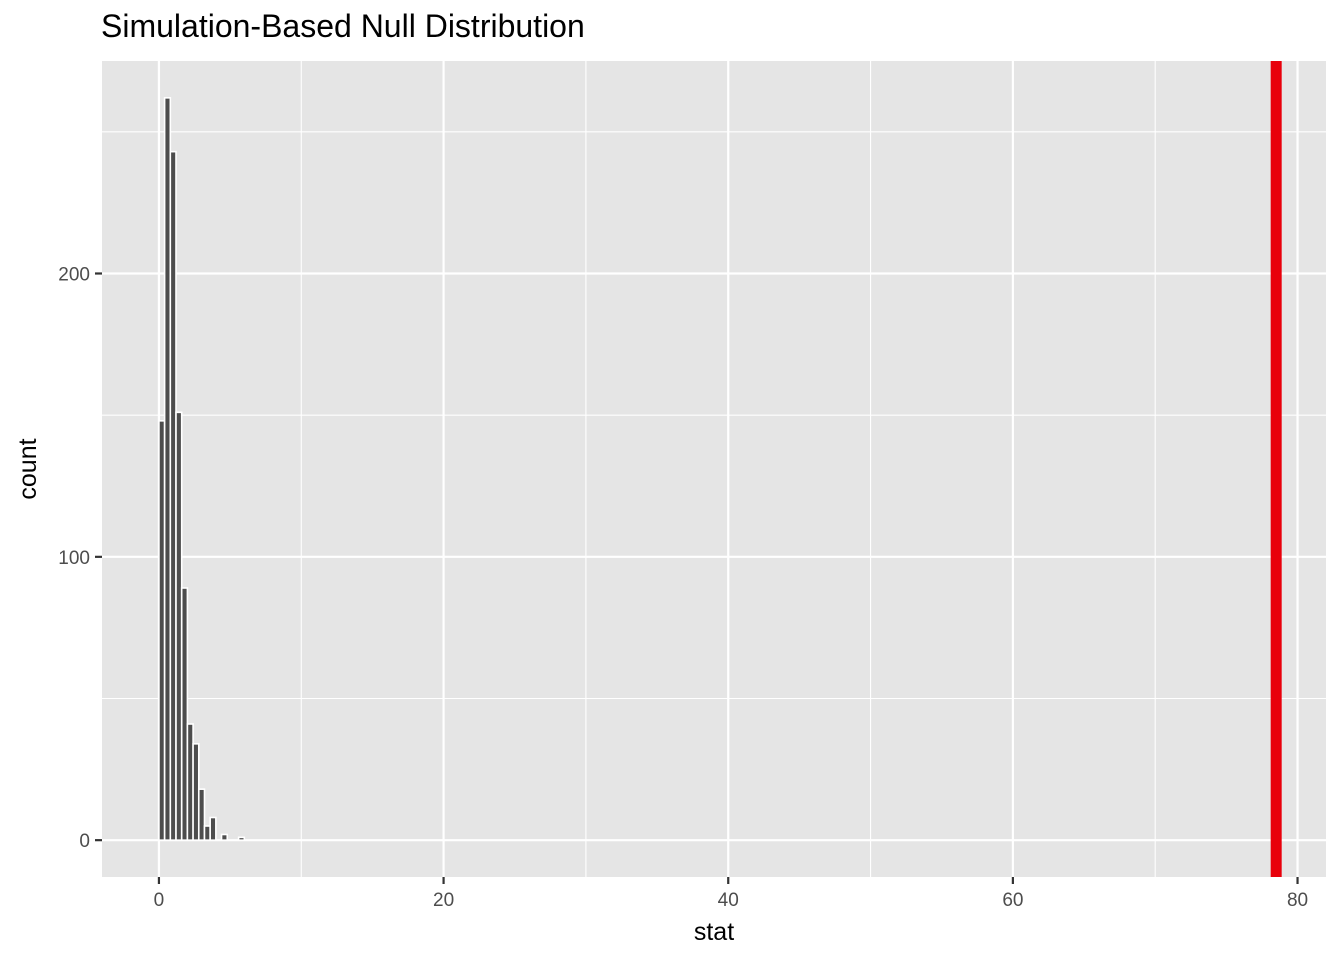 Image resolution: width=1344 pixels, height=960 pixels. What do you see at coordinates (1012, 900) in the screenshot?
I see `x-tick-label: 60` at bounding box center [1012, 900].